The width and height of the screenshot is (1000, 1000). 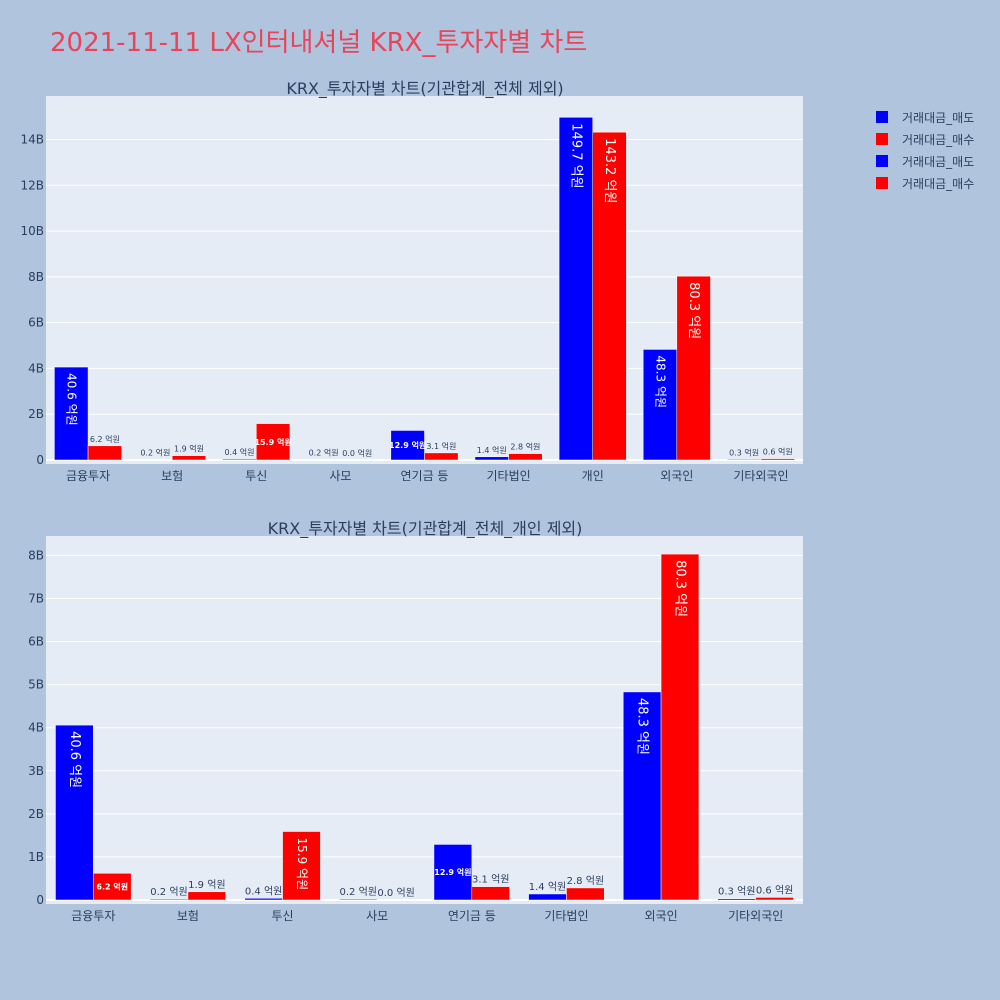 I want to click on data-label: 149.7 억원, so click(x=575, y=155).